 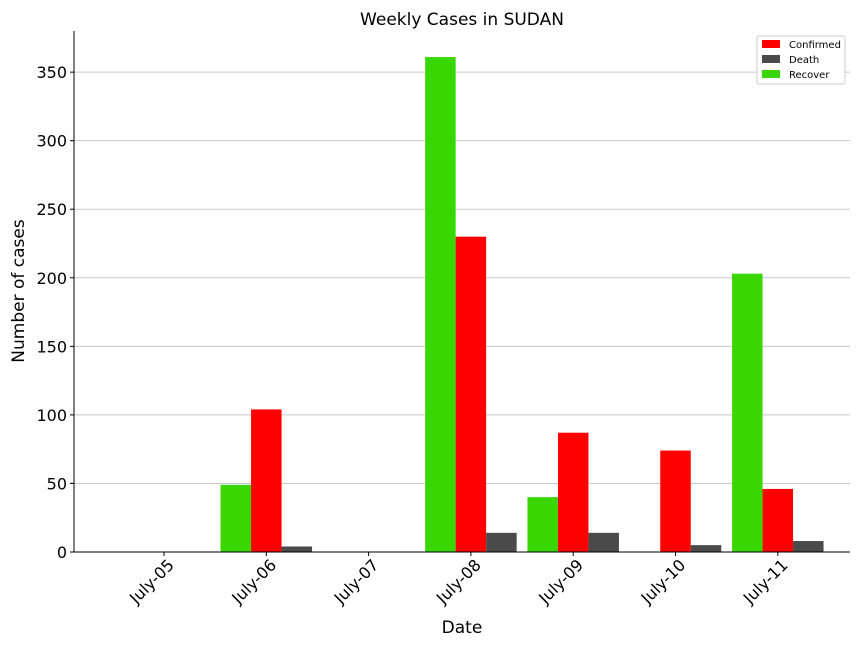 I want to click on legend-swatch-death, so click(x=771, y=59).